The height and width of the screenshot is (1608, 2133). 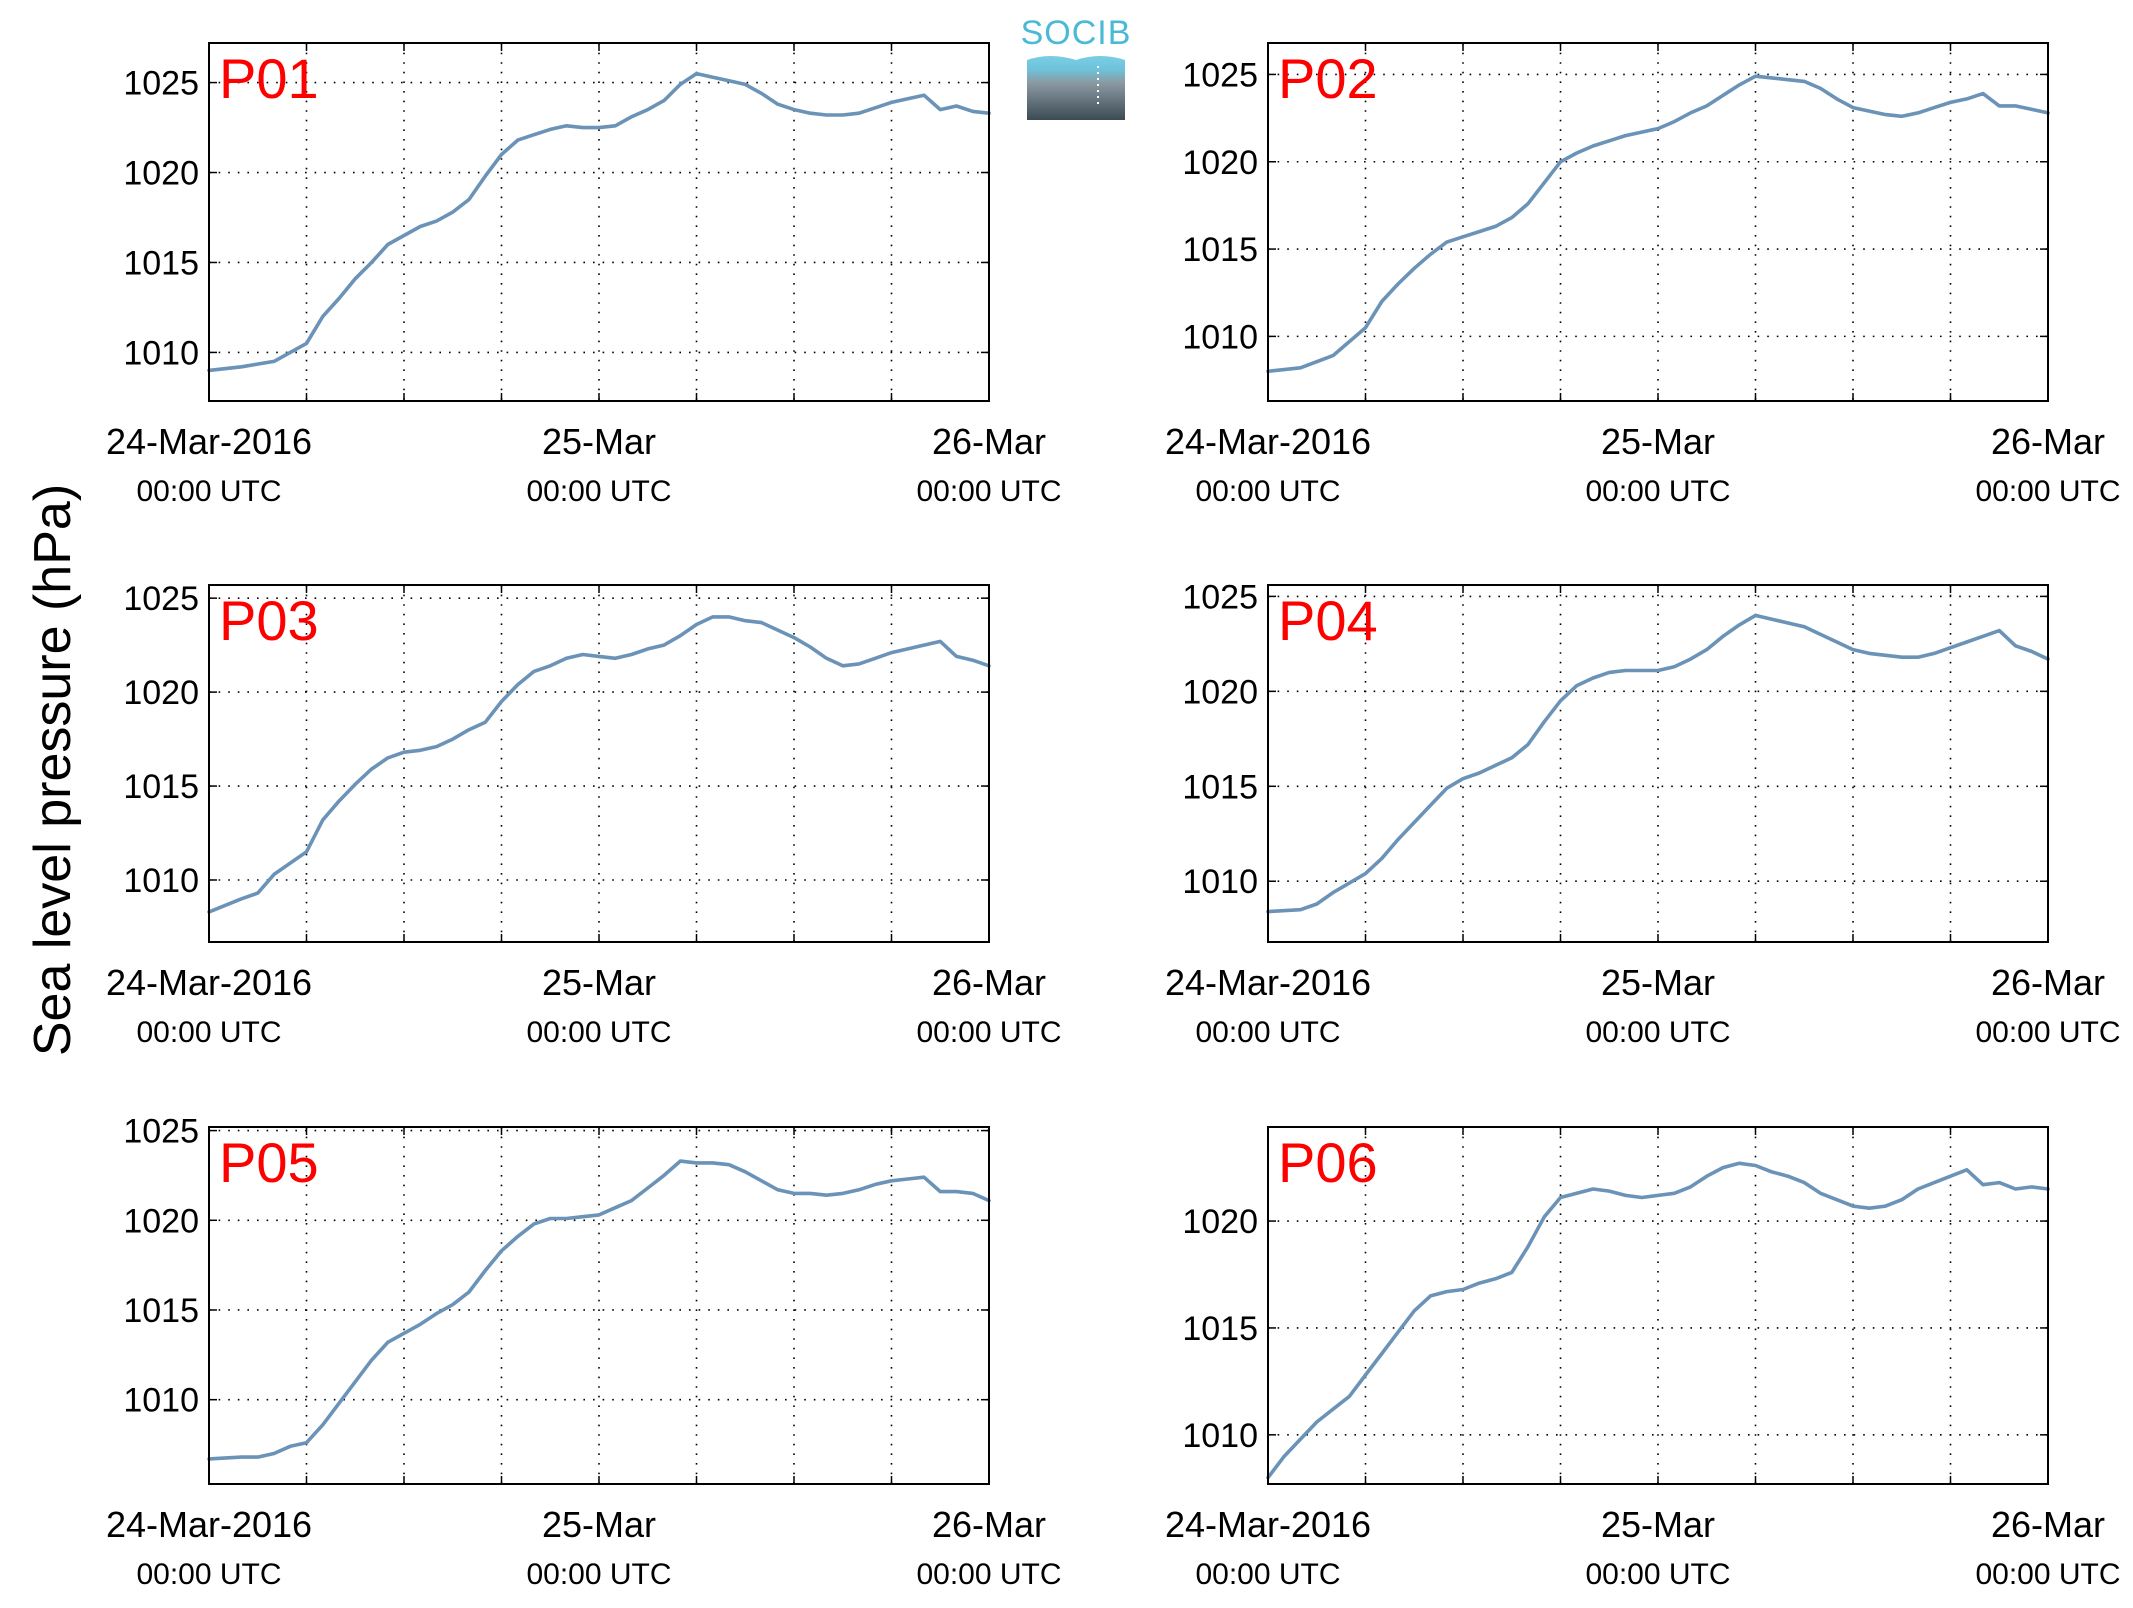 What do you see at coordinates (1076, 56) in the screenshot?
I see `logo-wave-shape` at bounding box center [1076, 56].